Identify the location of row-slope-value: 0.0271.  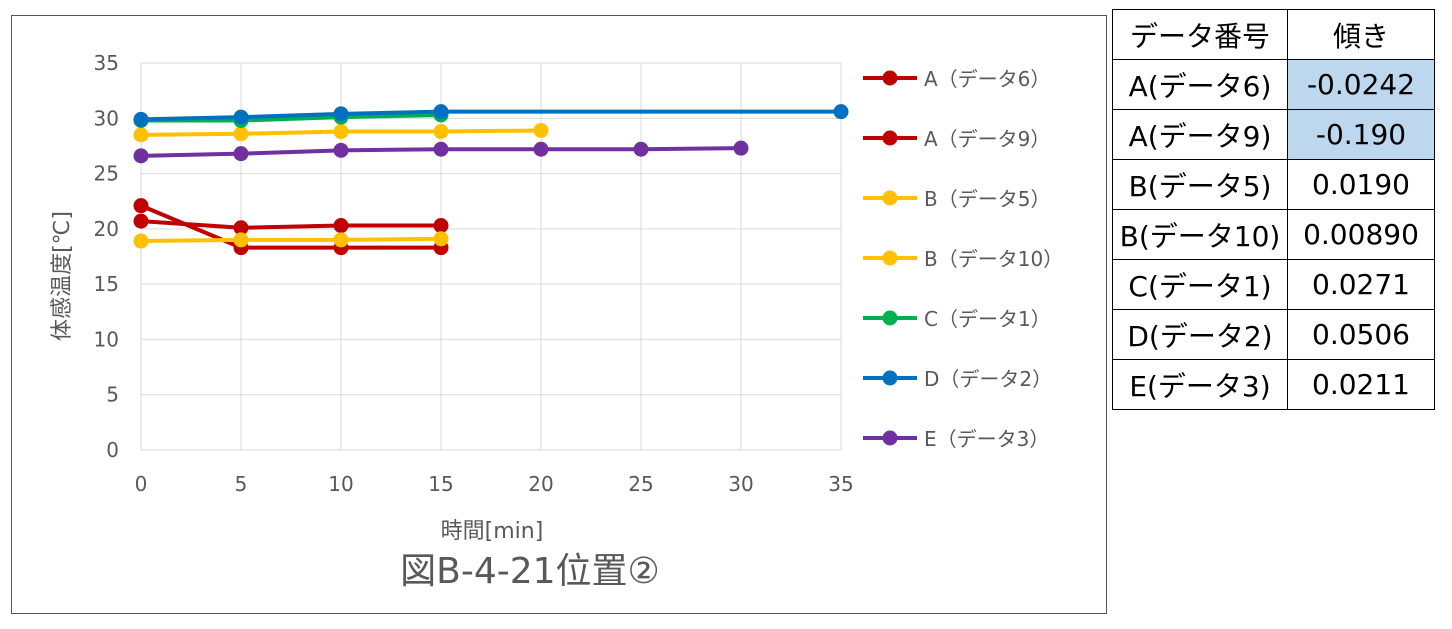
(1361, 284).